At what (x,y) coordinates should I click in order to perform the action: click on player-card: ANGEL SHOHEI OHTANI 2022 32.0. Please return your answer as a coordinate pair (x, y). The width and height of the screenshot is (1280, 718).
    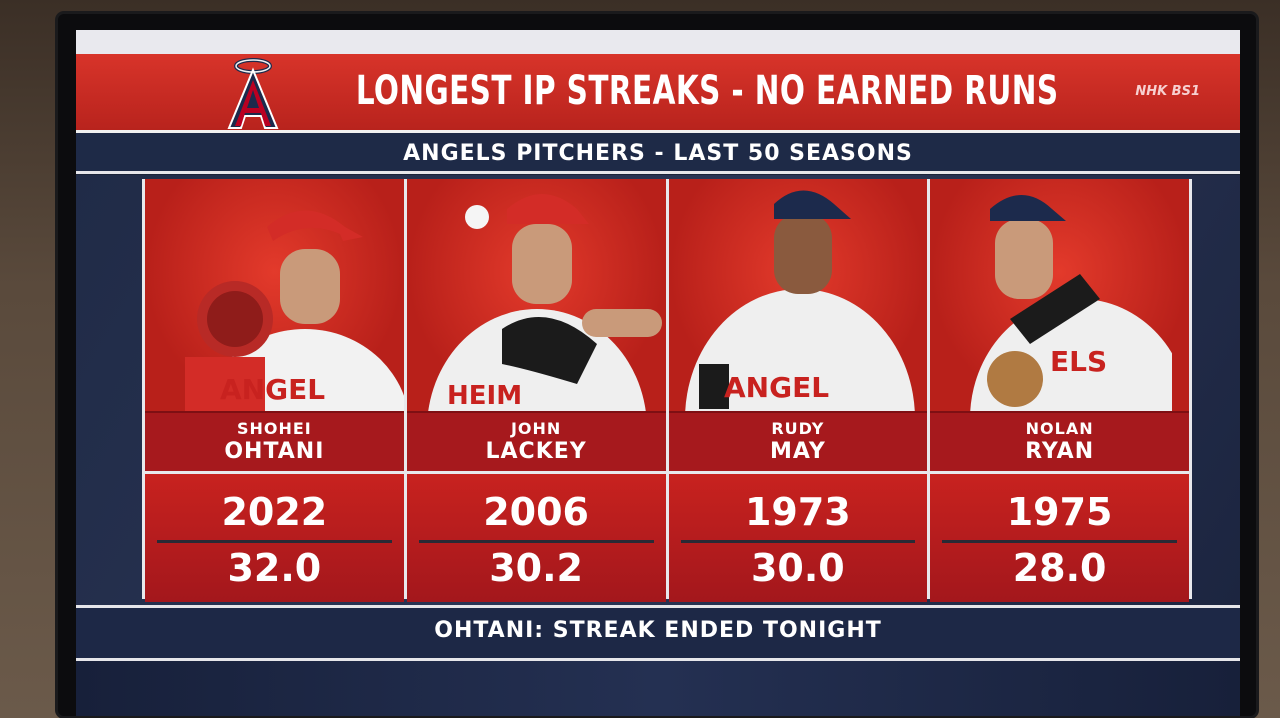
    Looking at the image, I should click on (273, 390).